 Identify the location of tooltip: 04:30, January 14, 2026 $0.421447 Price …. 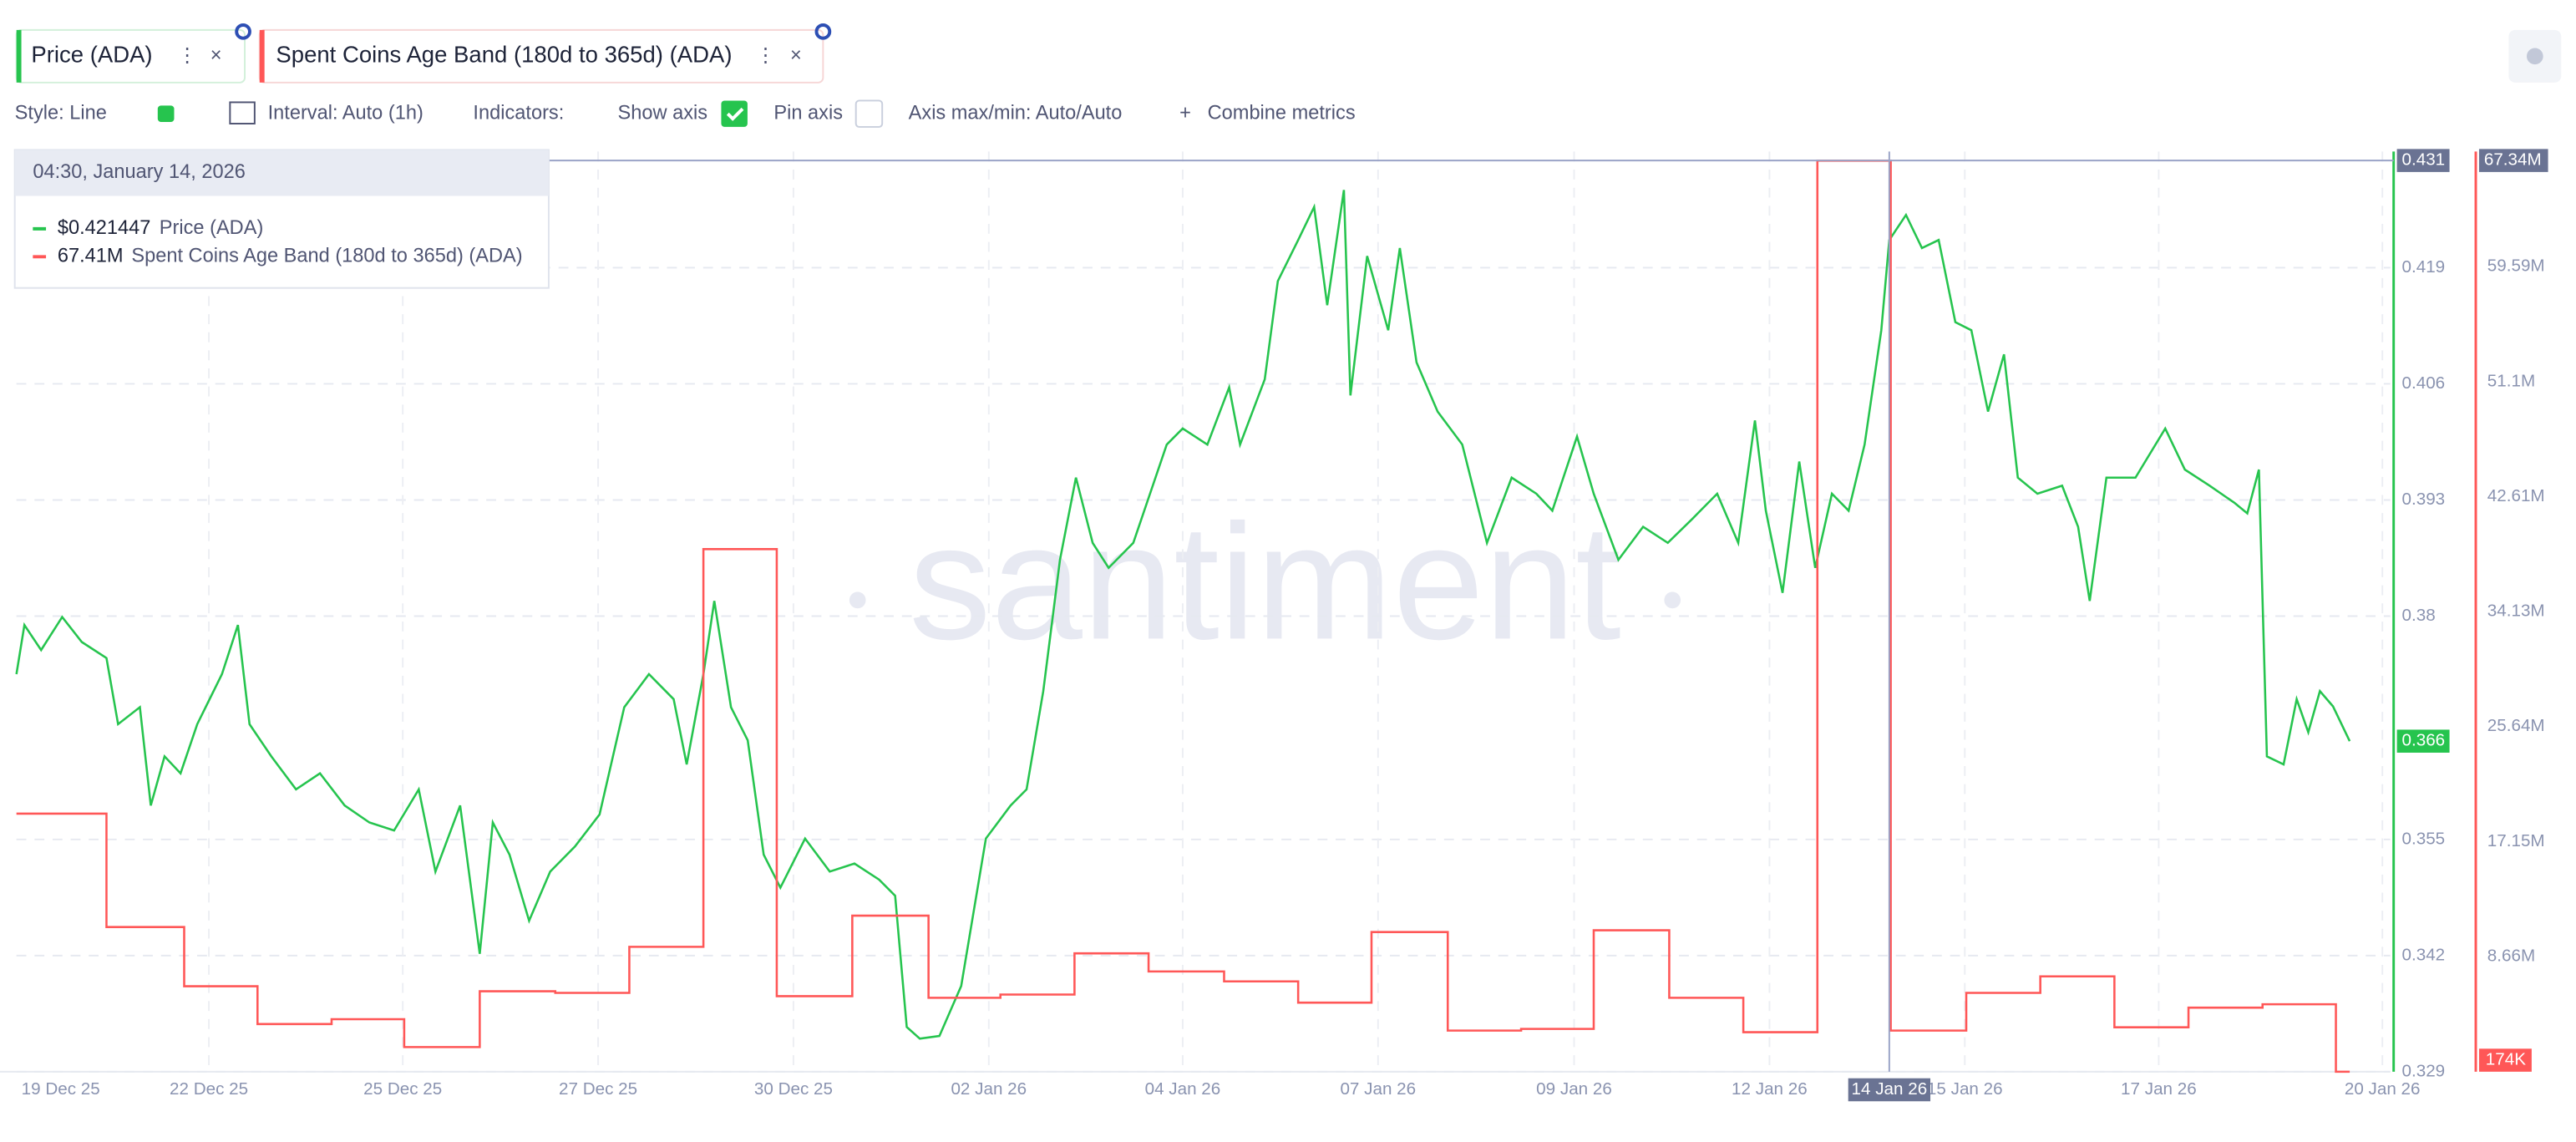
(281, 219).